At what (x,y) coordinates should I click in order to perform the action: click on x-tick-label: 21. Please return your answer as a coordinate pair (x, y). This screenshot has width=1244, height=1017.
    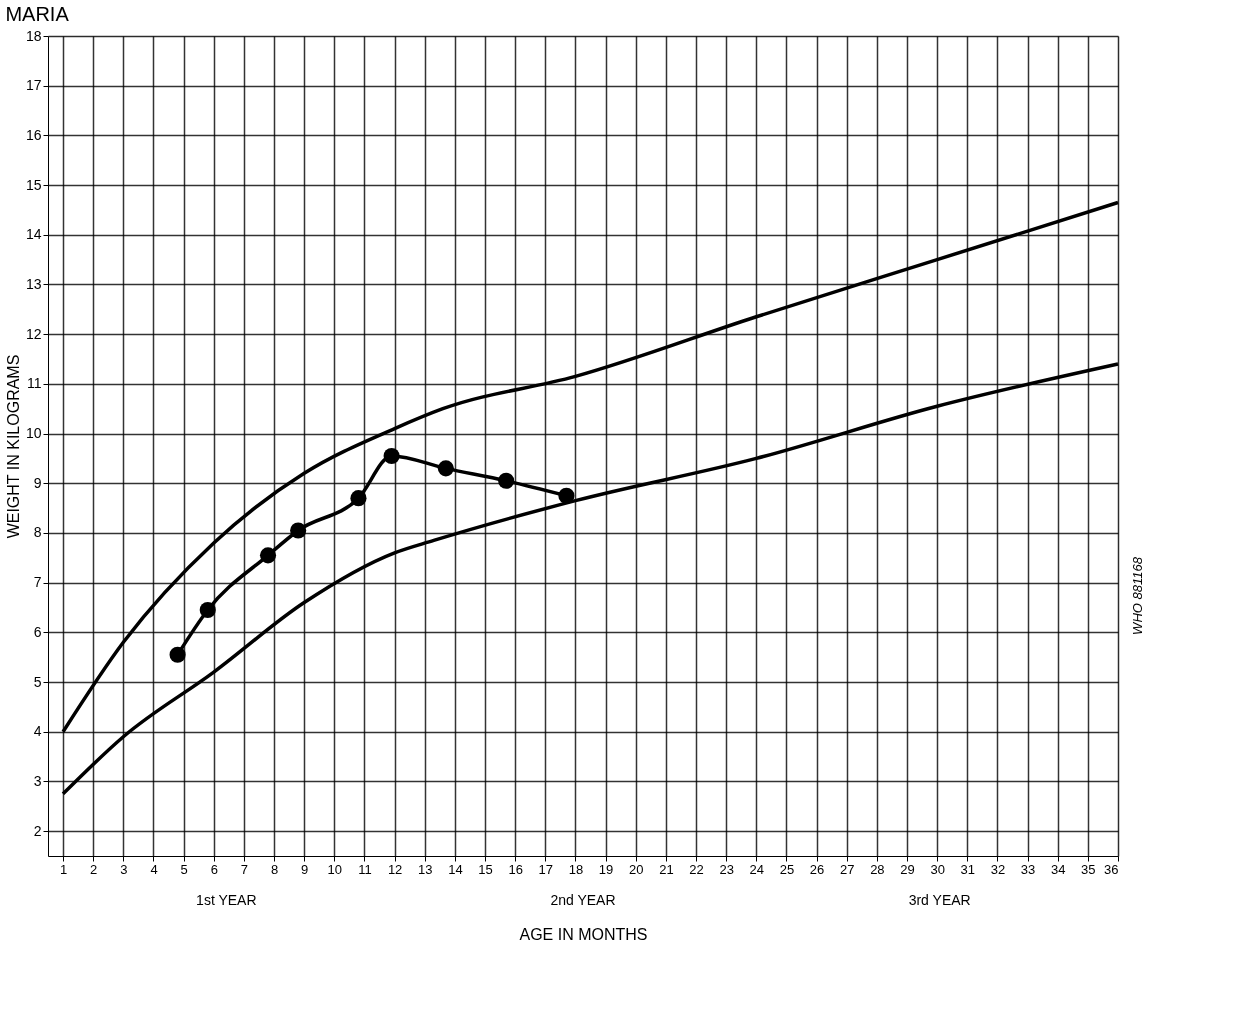
    Looking at the image, I should click on (666, 869).